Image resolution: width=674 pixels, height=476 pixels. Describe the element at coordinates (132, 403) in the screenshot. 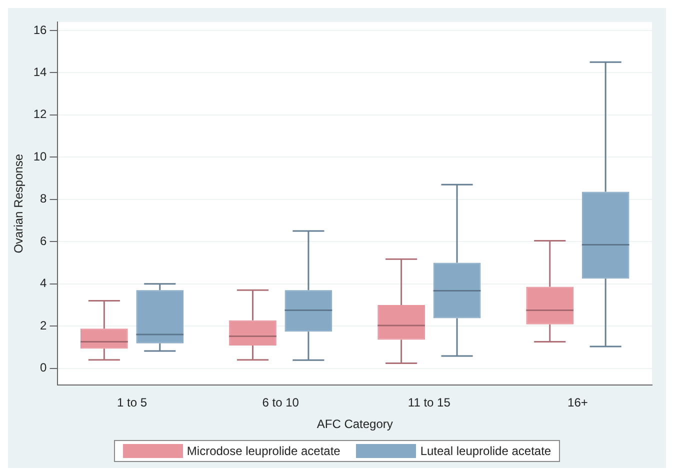

I see `x-tick-label: 1 to 5` at that location.